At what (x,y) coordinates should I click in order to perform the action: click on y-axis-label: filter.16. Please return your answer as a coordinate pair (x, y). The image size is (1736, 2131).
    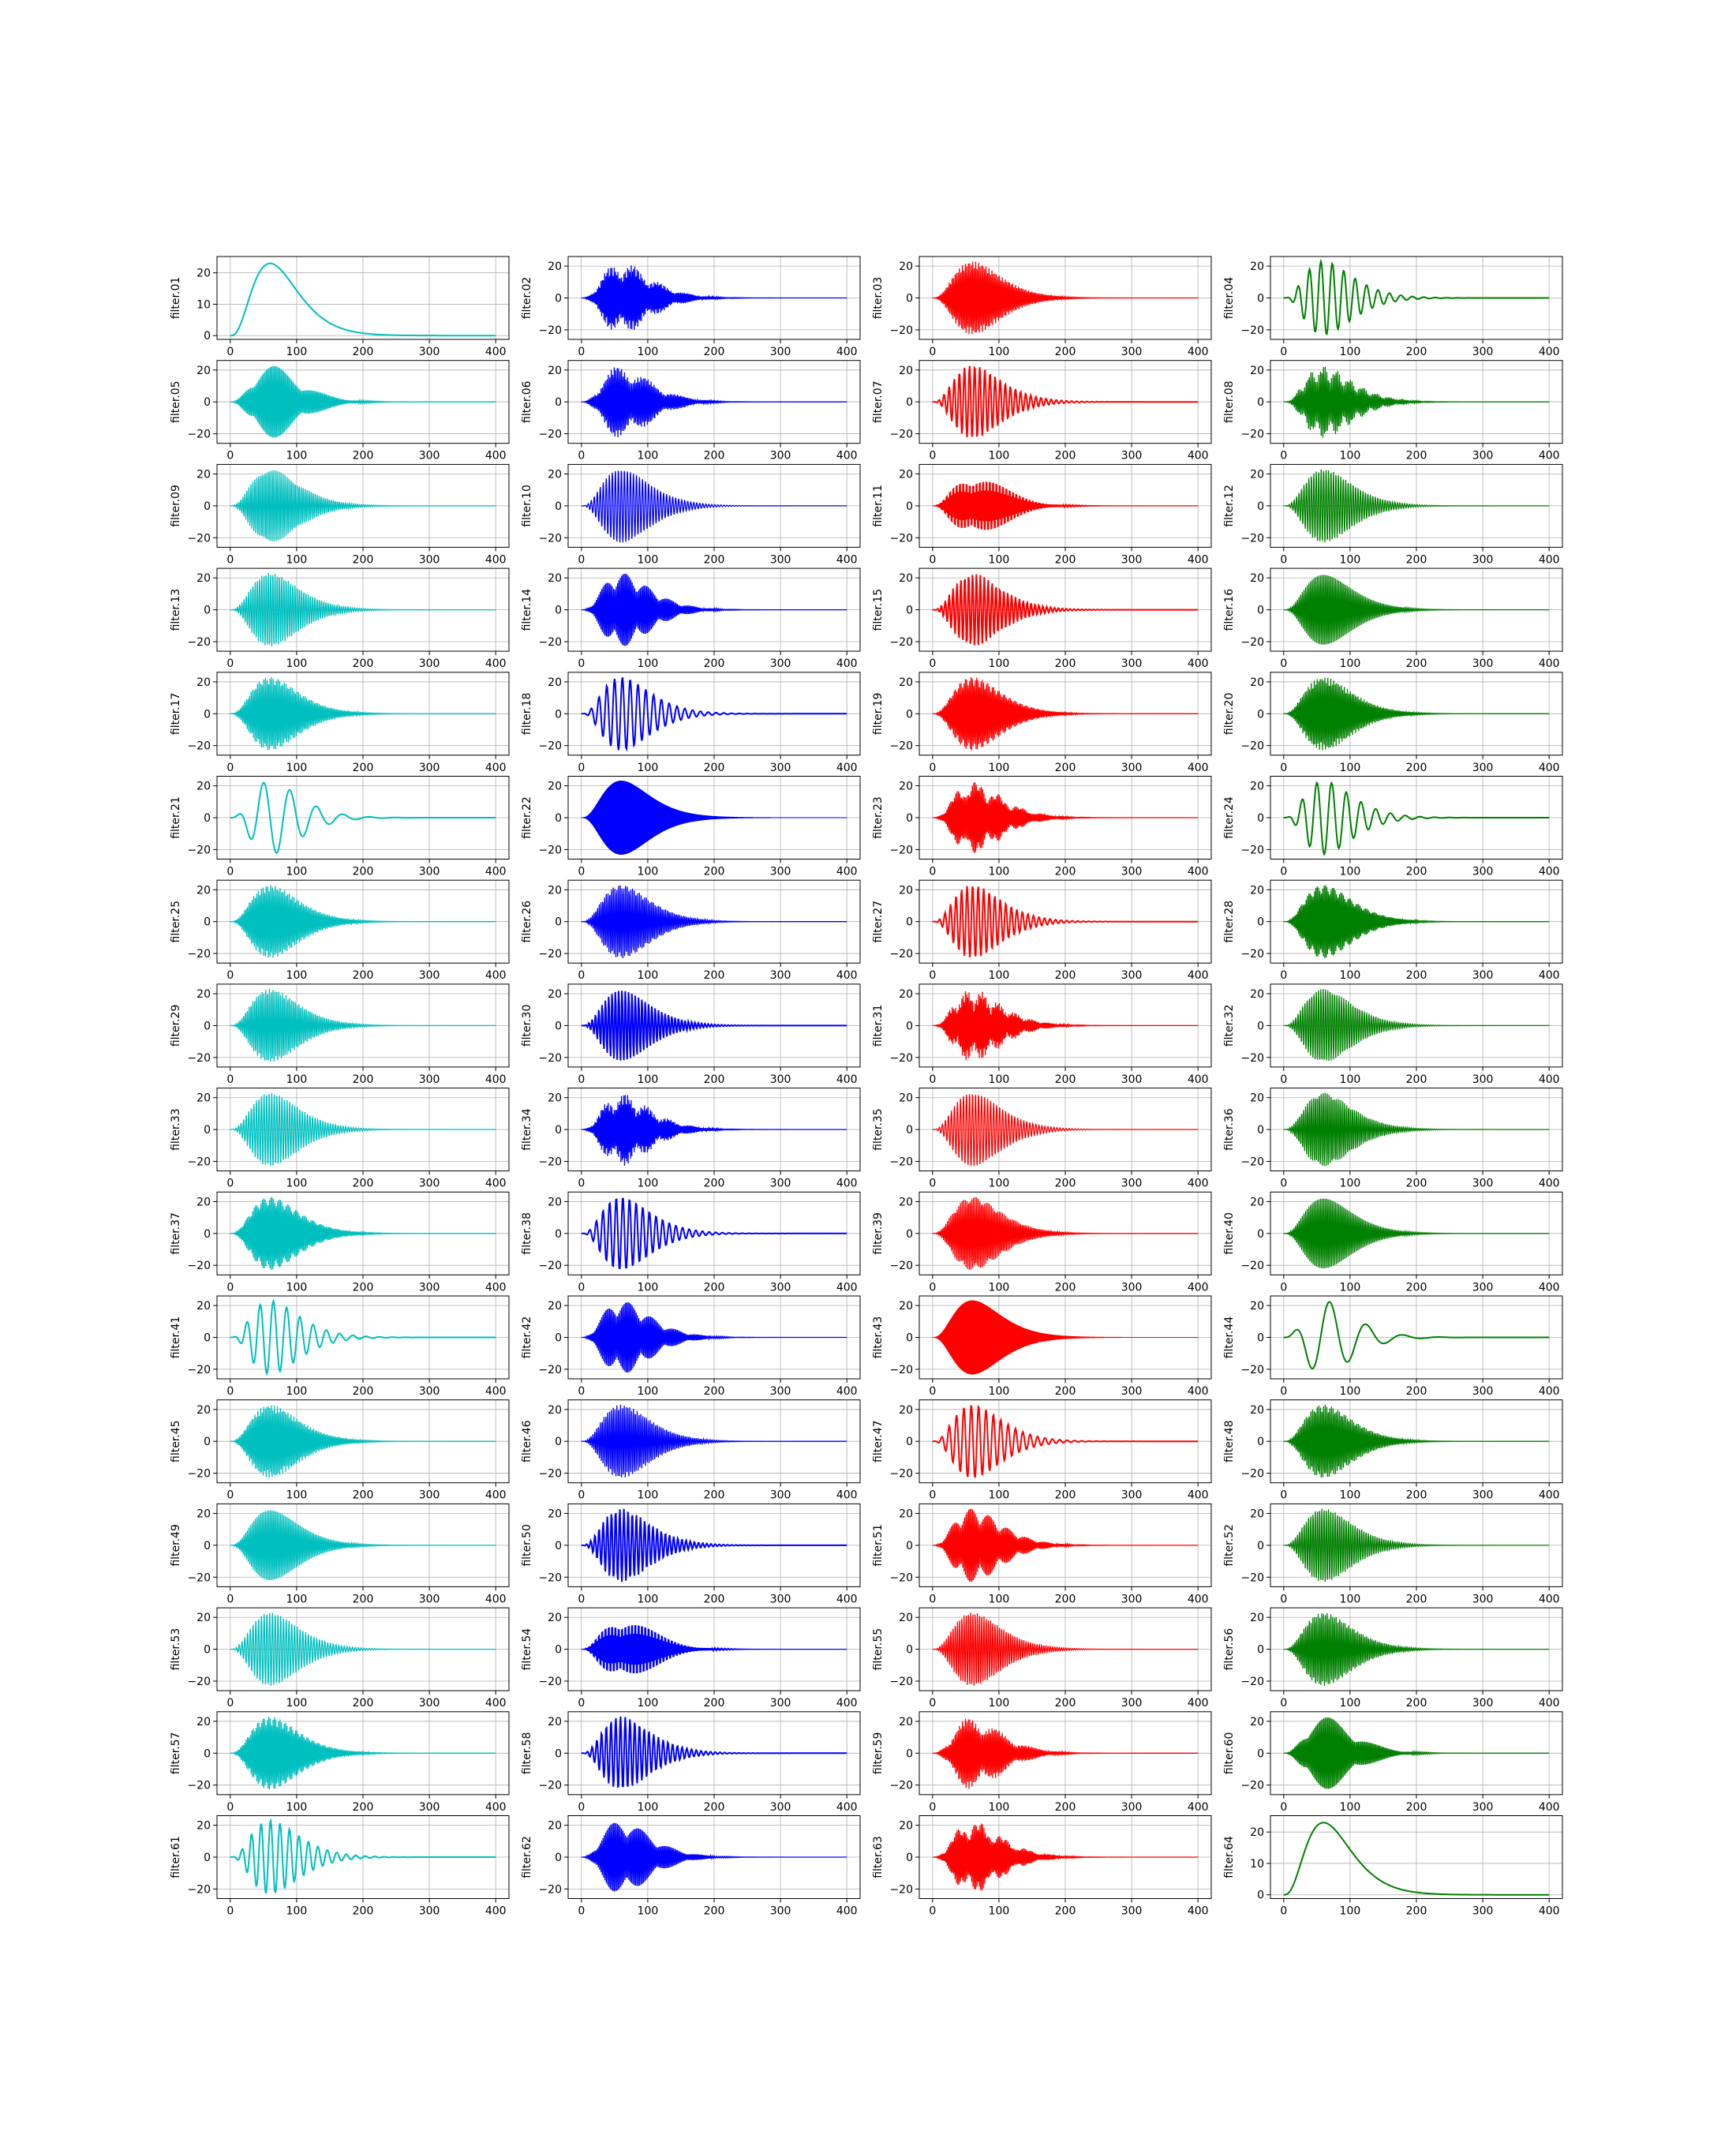
    Looking at the image, I should click on (1229, 610).